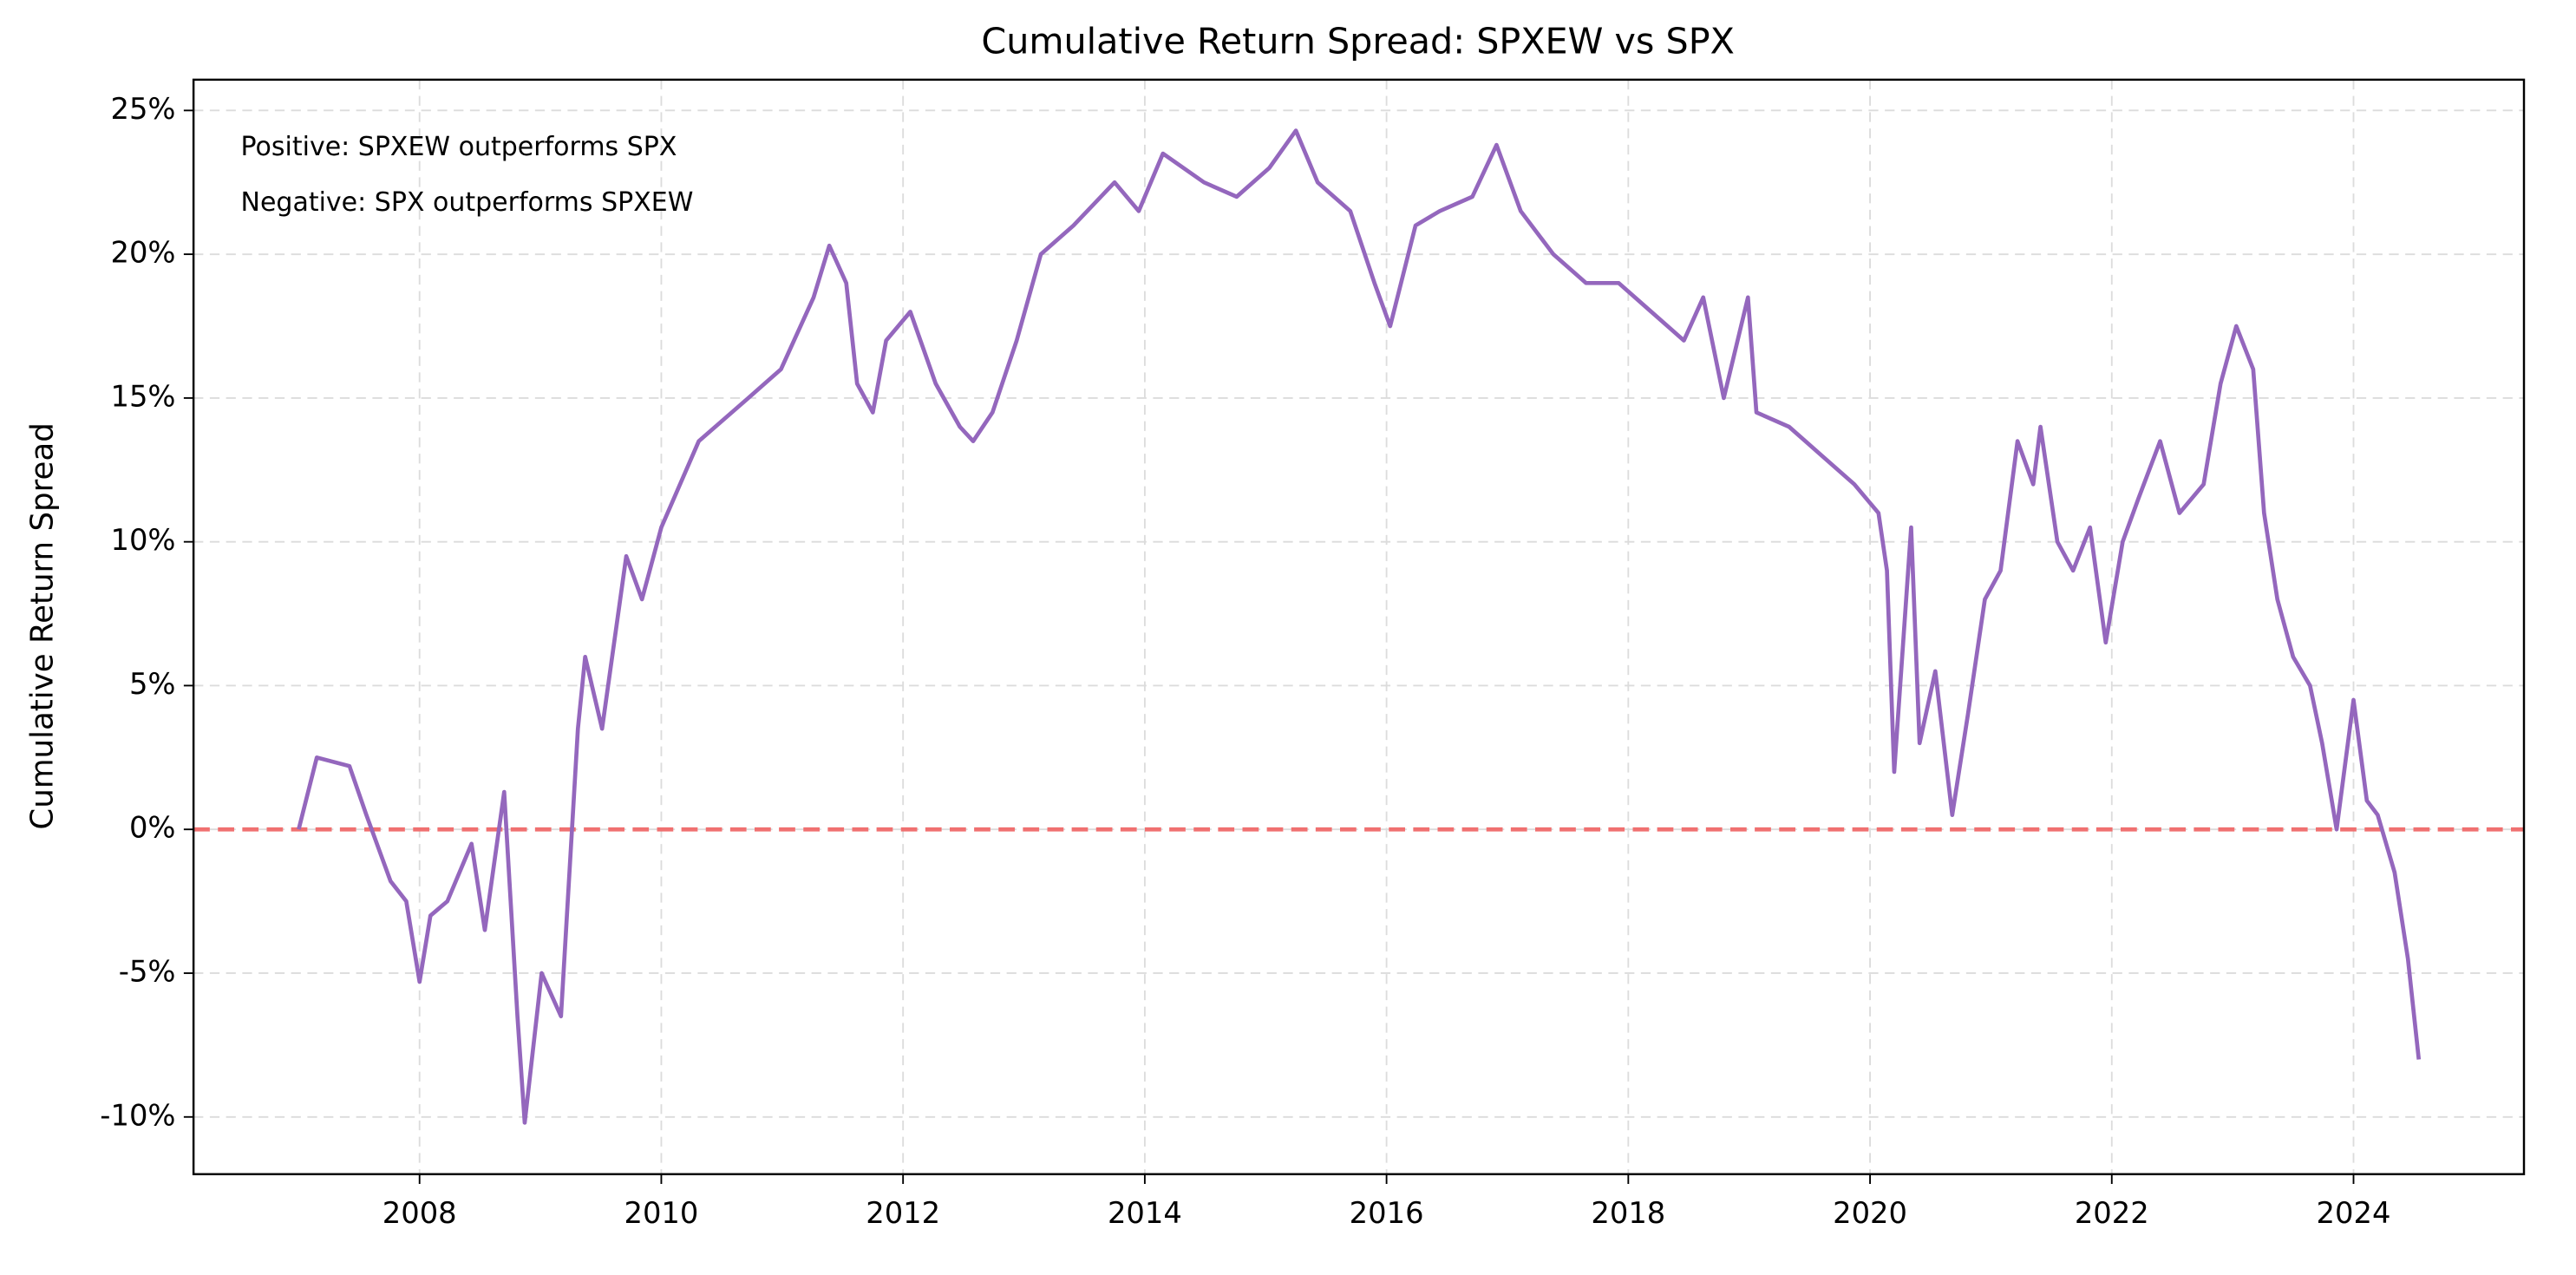 The width and height of the screenshot is (2576, 1275). I want to click on chart-title: Cumulative Return Spread: SPXEW vs SPX, so click(1357, 41).